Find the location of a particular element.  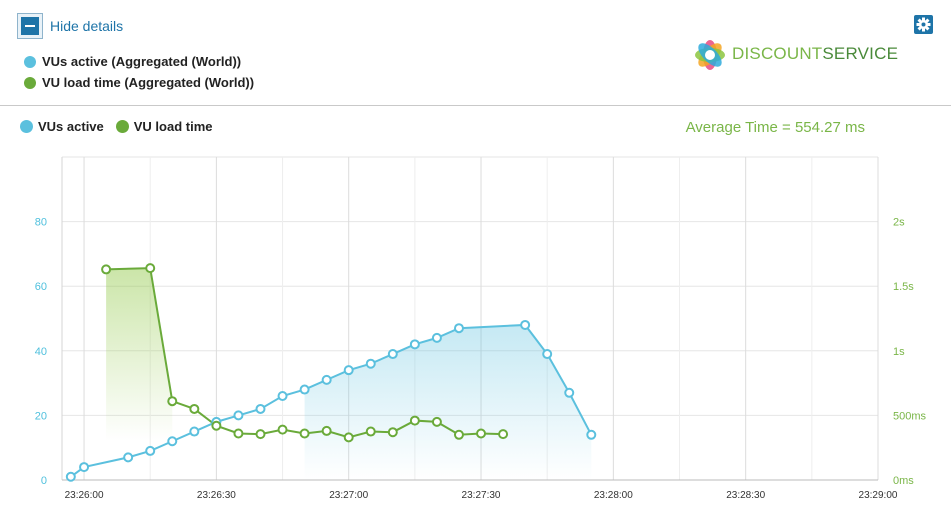

legend-item-vus-active: VUs active is located at coordinates (62, 126).